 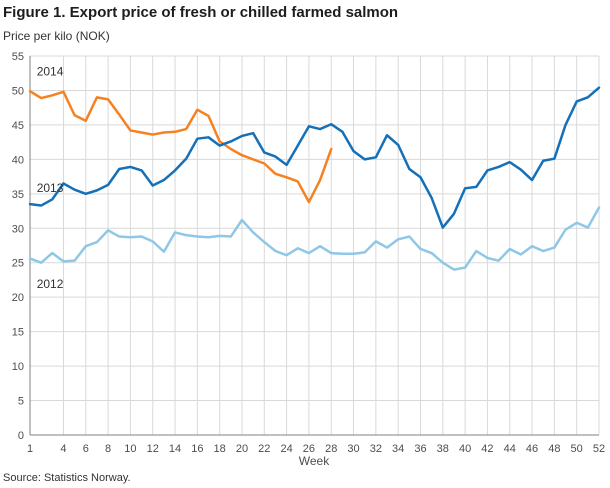 I want to click on x-tick-label: 50, so click(x=577, y=449).